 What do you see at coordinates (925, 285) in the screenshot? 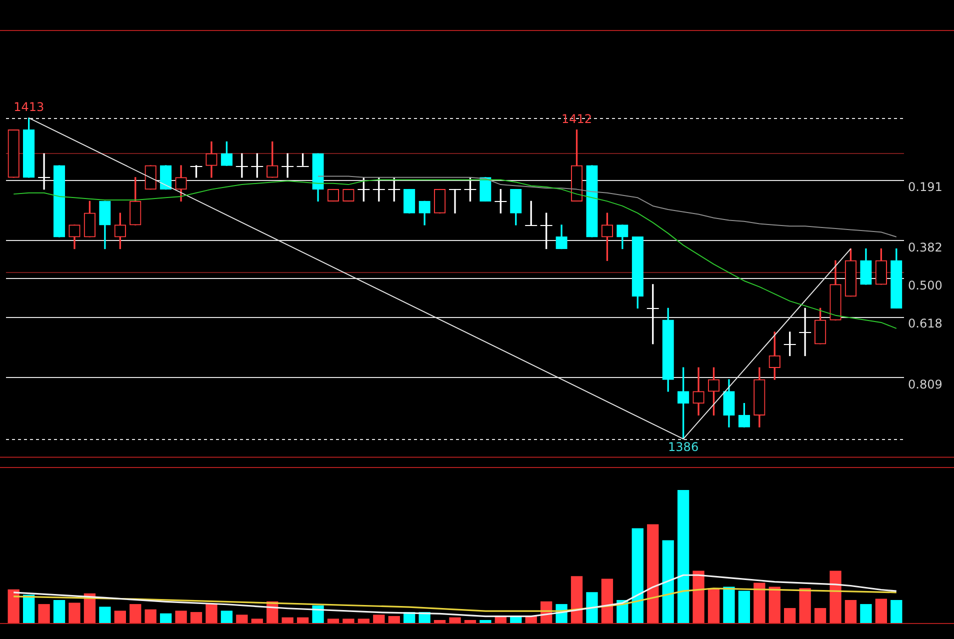
I see `text: 0.500` at bounding box center [925, 285].